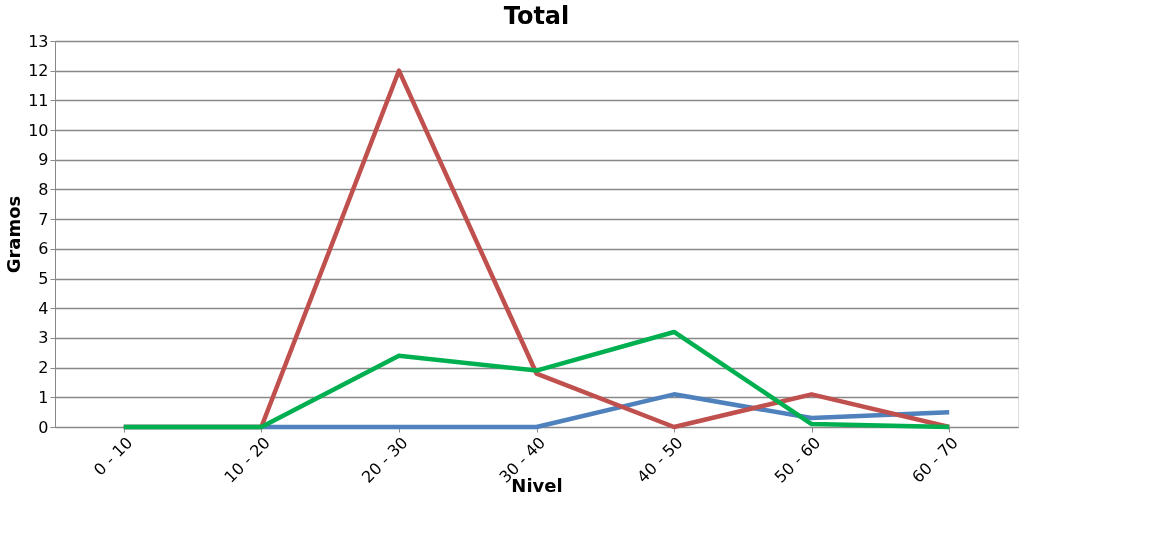 This screenshot has width=1165, height=533. Describe the element at coordinates (384, 460) in the screenshot. I see `x-tick-label: 20 - 30` at that location.